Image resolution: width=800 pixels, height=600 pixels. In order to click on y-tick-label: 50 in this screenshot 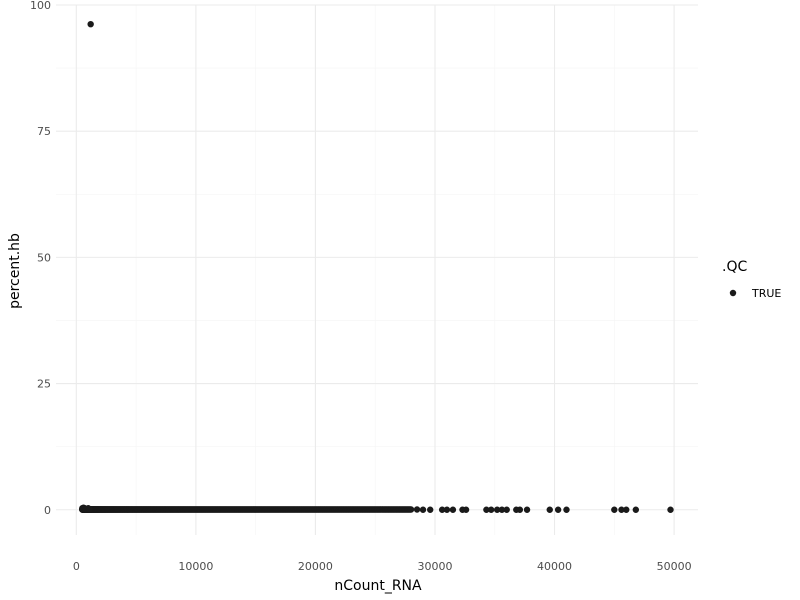, I will do `click(44, 257)`.